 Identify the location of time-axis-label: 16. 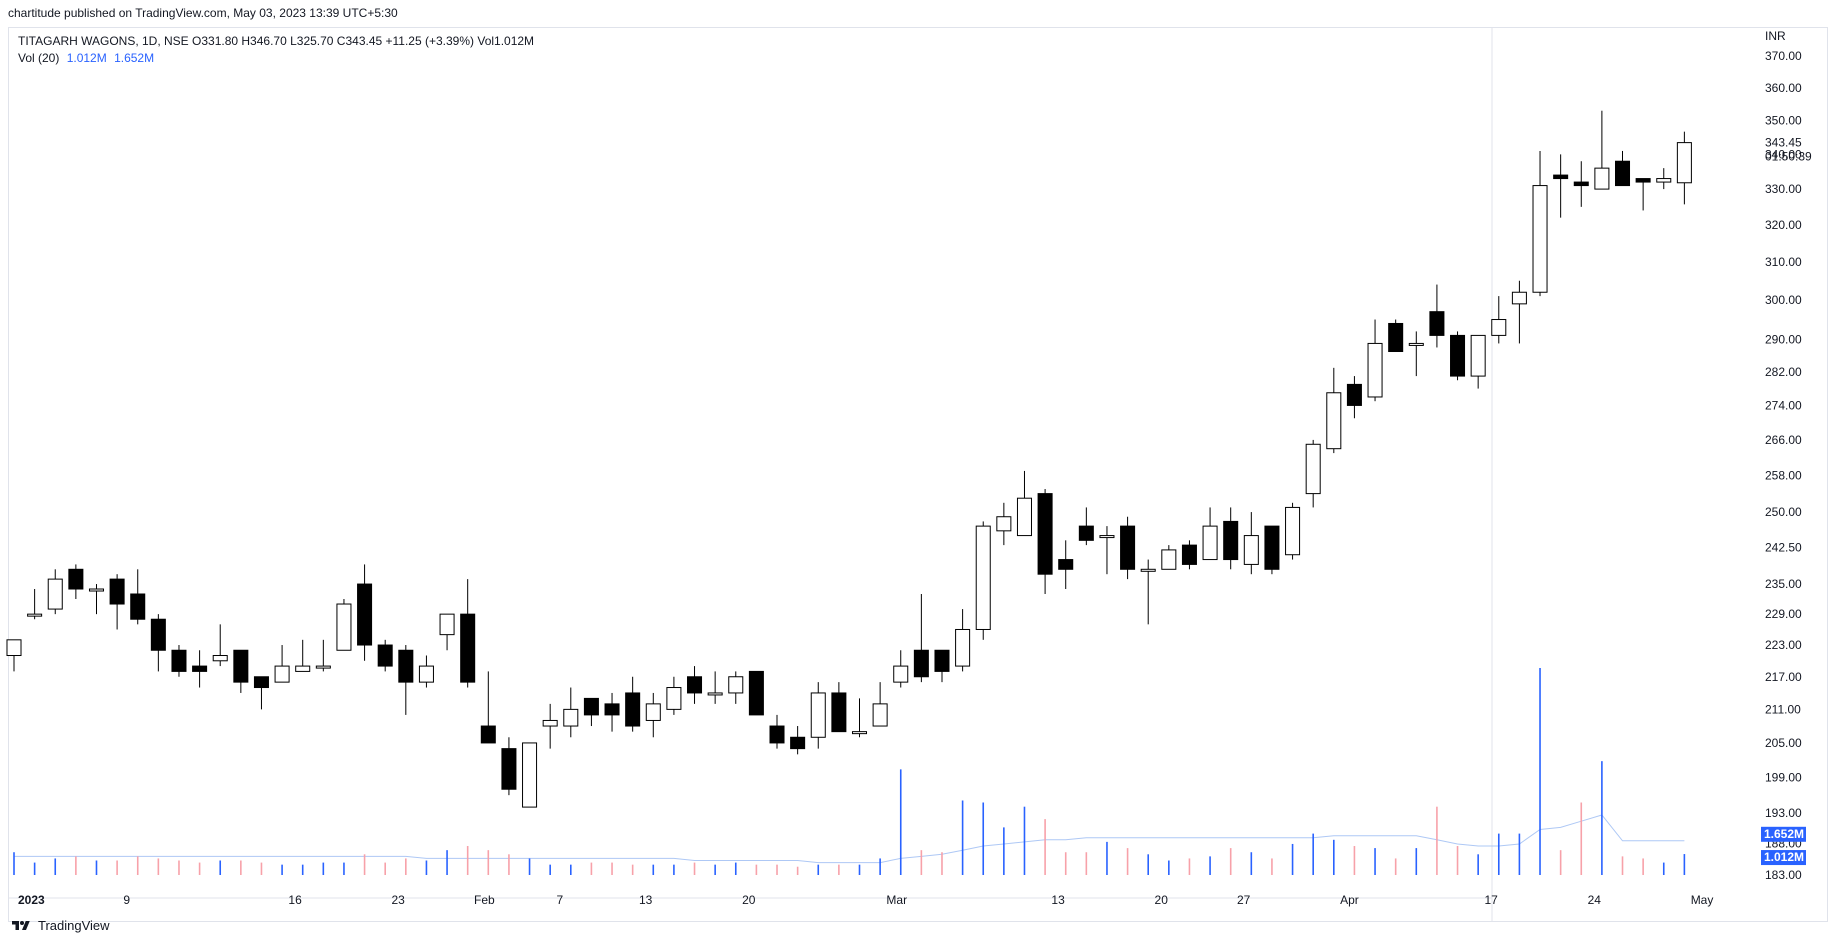
(295, 900).